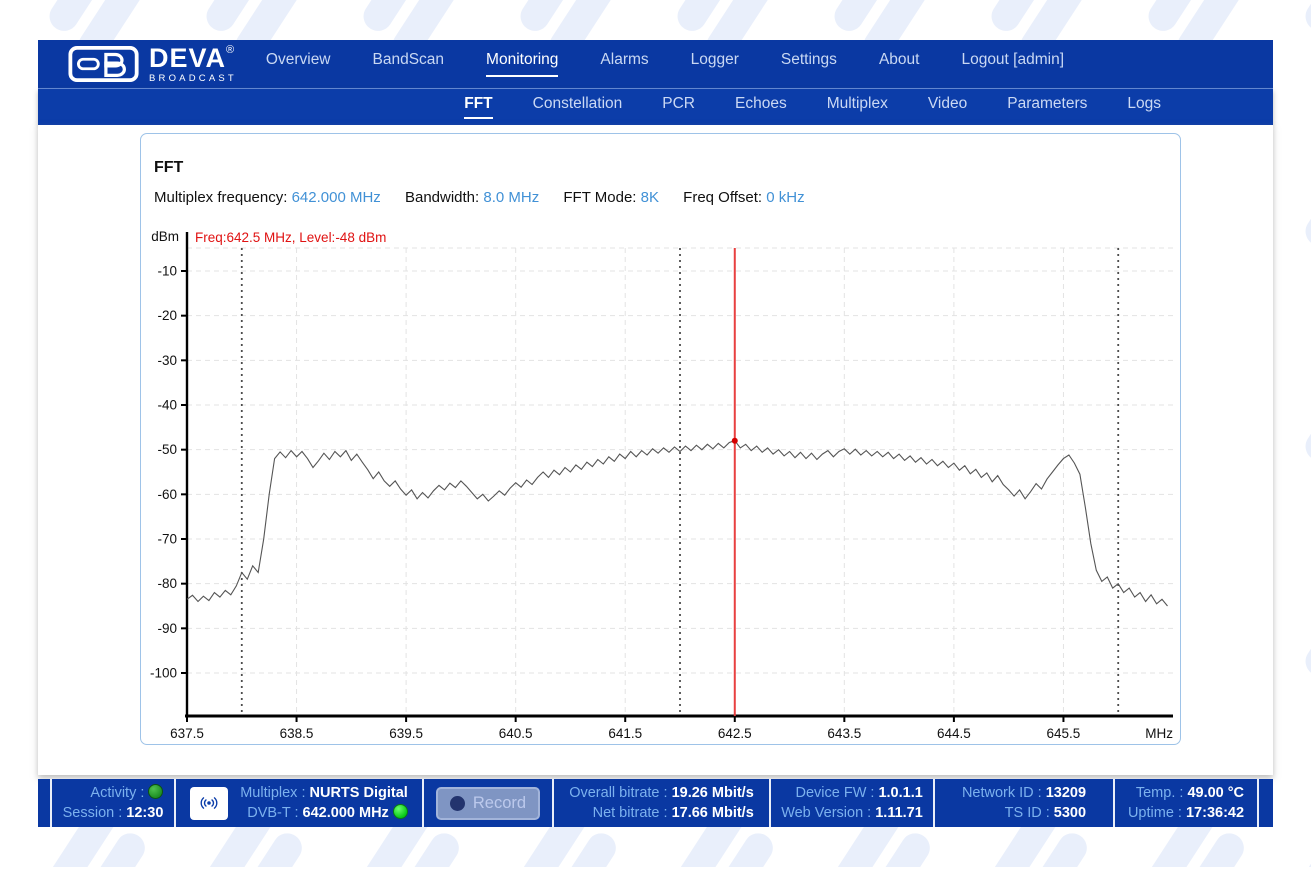  I want to click on y-tick-label: -90, so click(167, 628).